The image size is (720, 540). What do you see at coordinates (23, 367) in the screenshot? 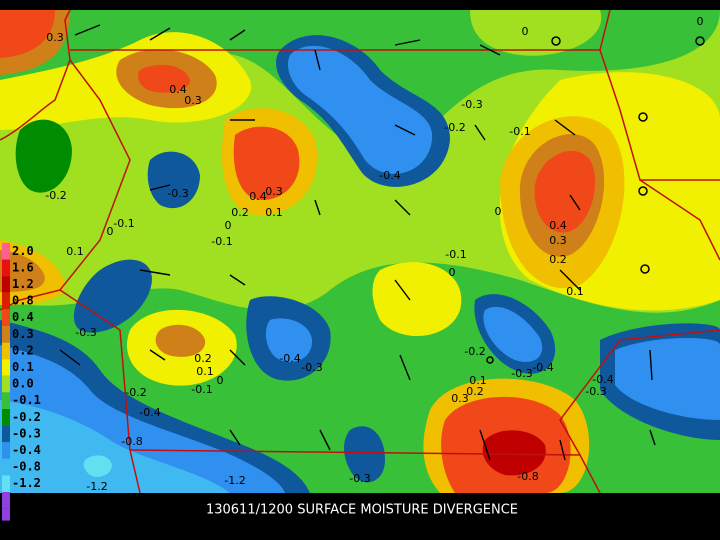
I see `legend-label: 0.1` at bounding box center [23, 367].